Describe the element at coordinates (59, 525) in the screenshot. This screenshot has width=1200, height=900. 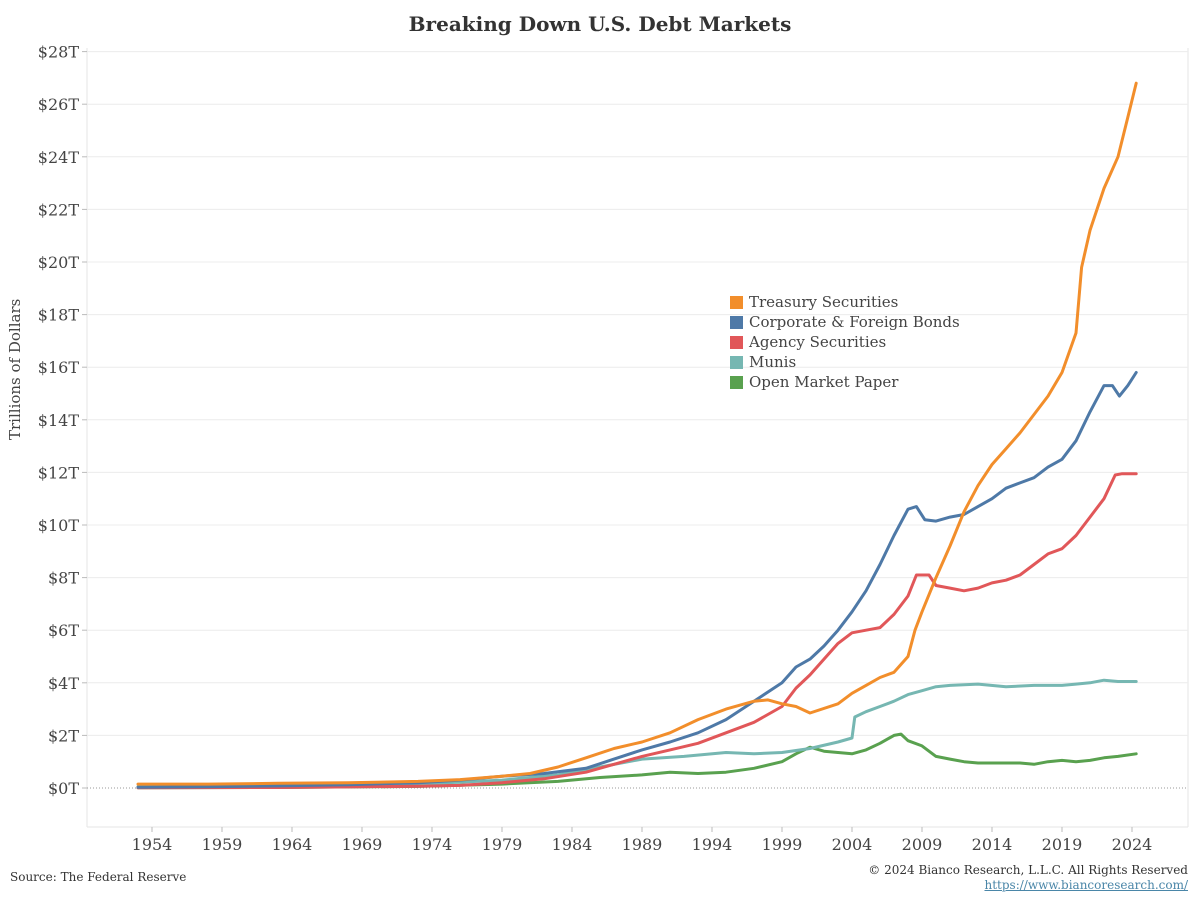
I see `y-tick-label: $10T` at that location.